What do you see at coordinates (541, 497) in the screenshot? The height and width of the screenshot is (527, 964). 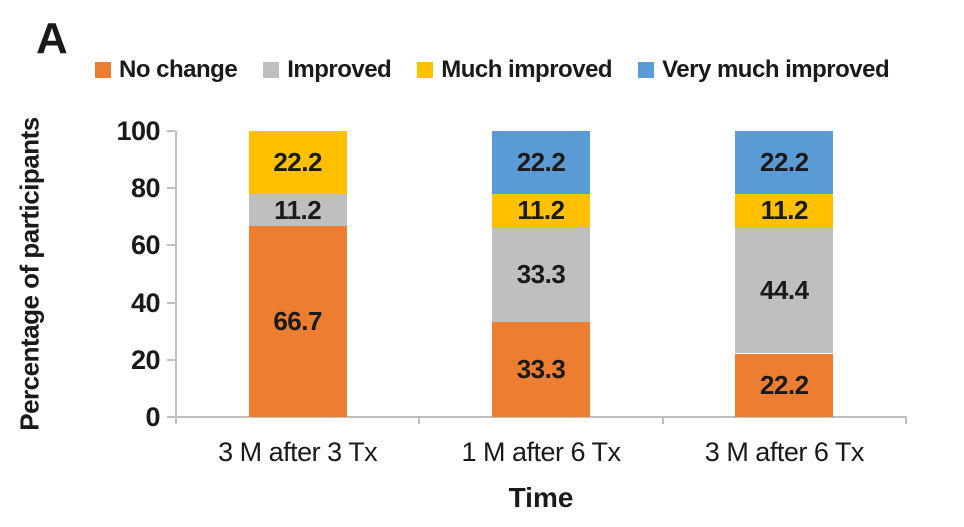 I see `x-axis-title: Time` at bounding box center [541, 497].